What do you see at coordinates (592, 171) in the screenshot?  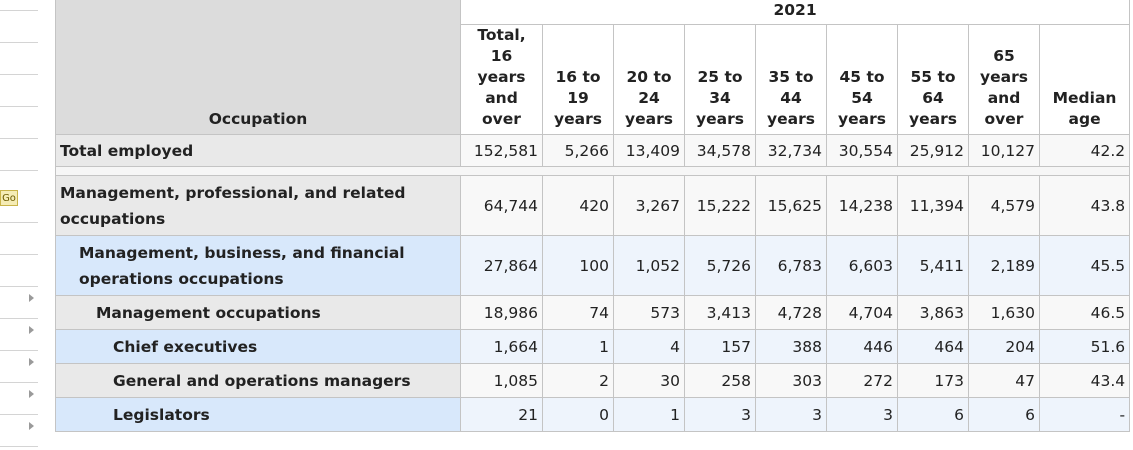 I see `row-spacer` at bounding box center [592, 171].